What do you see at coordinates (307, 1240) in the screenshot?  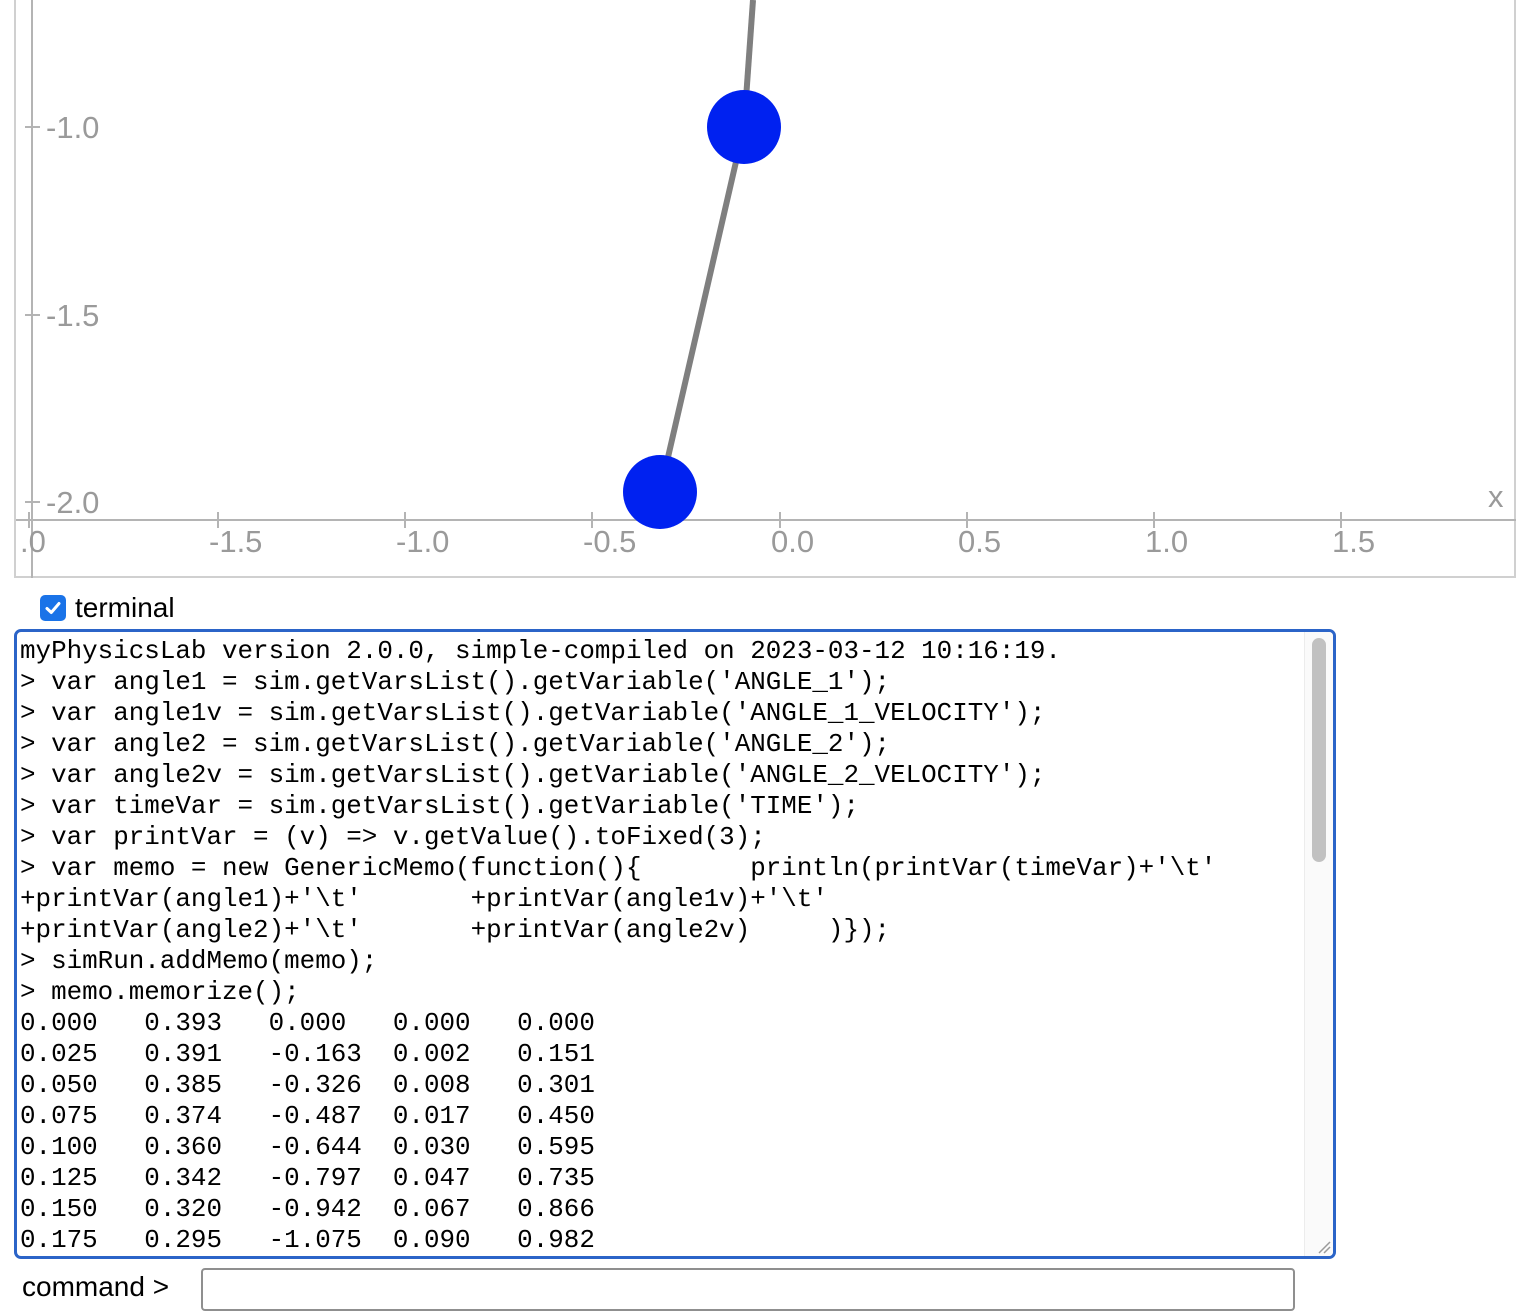 I see `terminal-line: 0.175 0.295 -1.075 0.090 0.982` at bounding box center [307, 1240].